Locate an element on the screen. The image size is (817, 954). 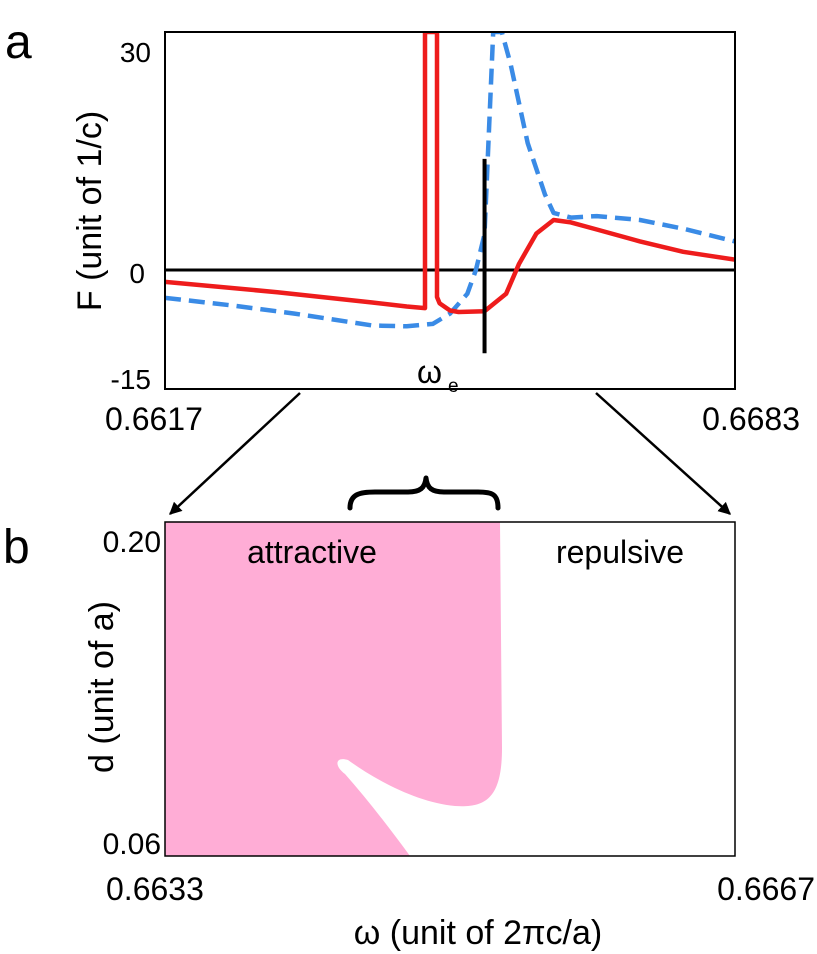
omega-e-subscript: e is located at coordinates (453, 386).